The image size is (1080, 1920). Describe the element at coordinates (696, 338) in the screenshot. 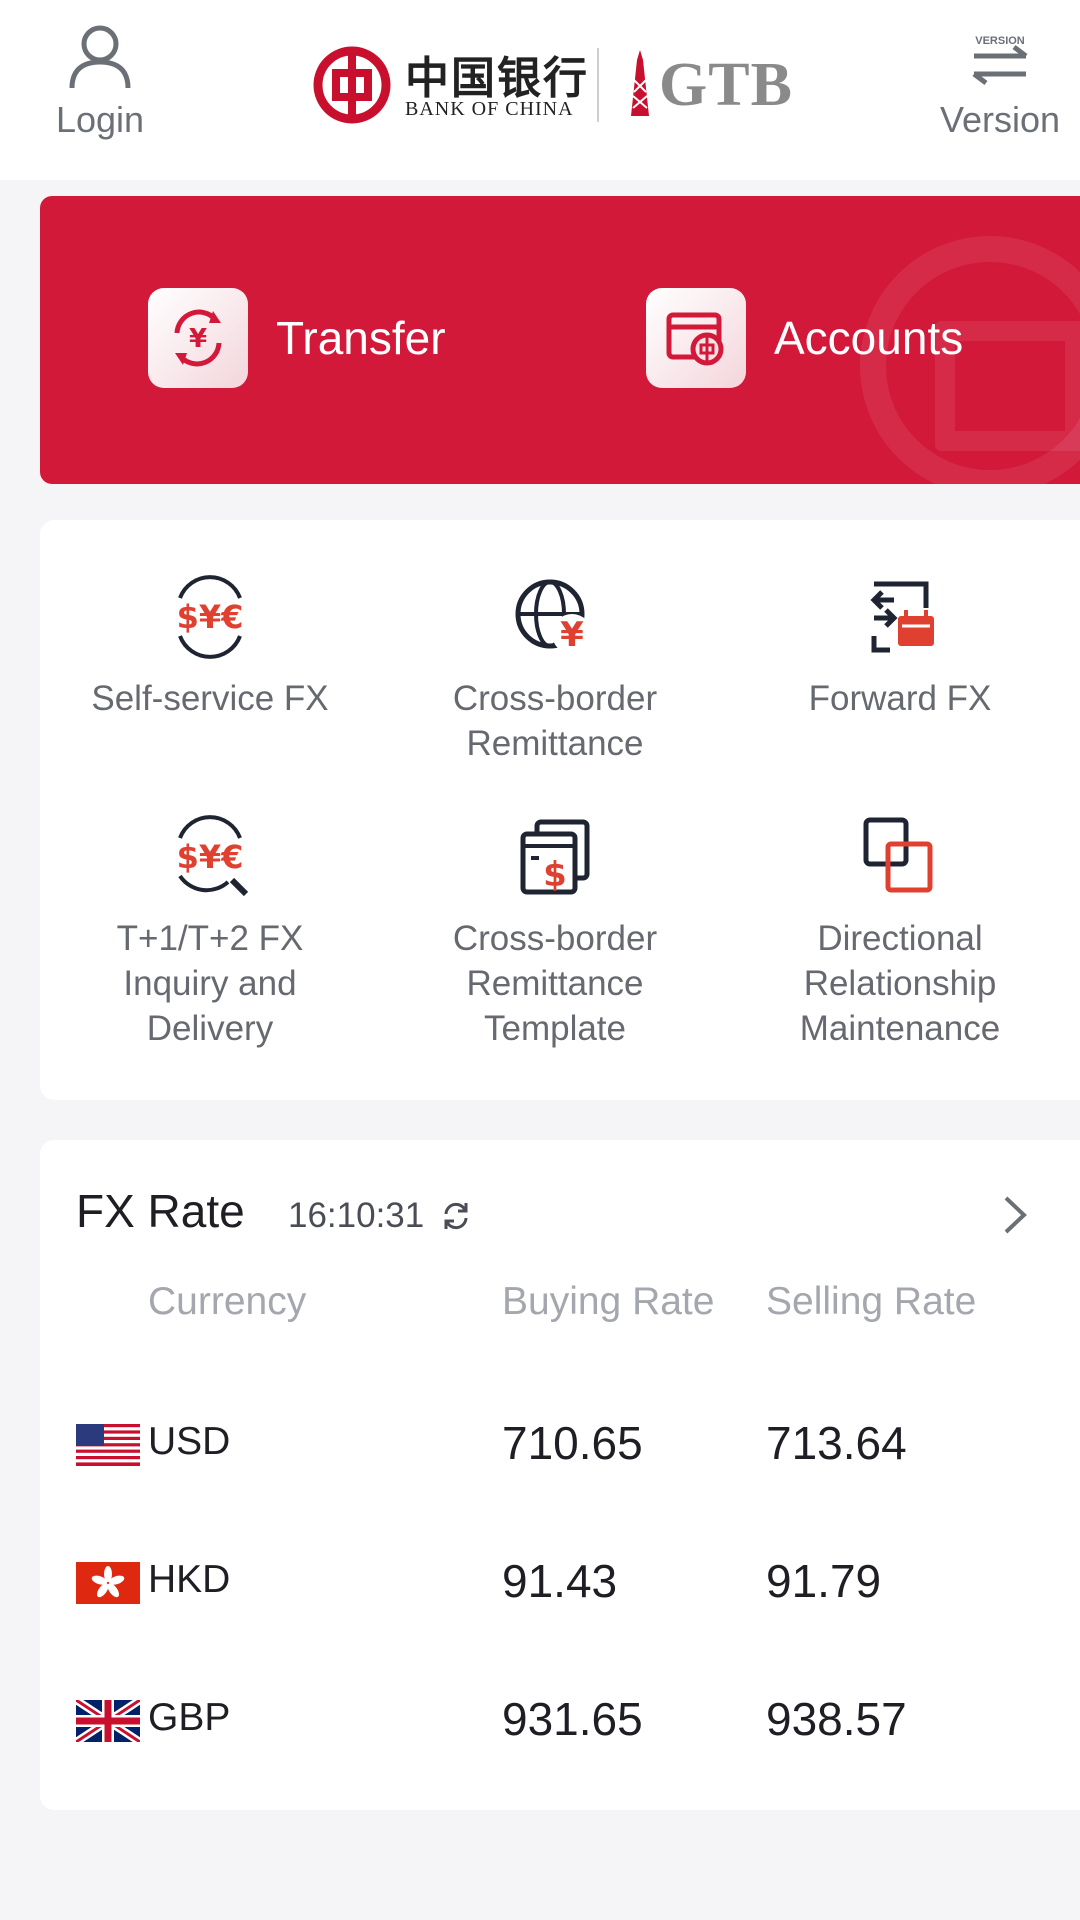

I see `accounts-icon` at that location.